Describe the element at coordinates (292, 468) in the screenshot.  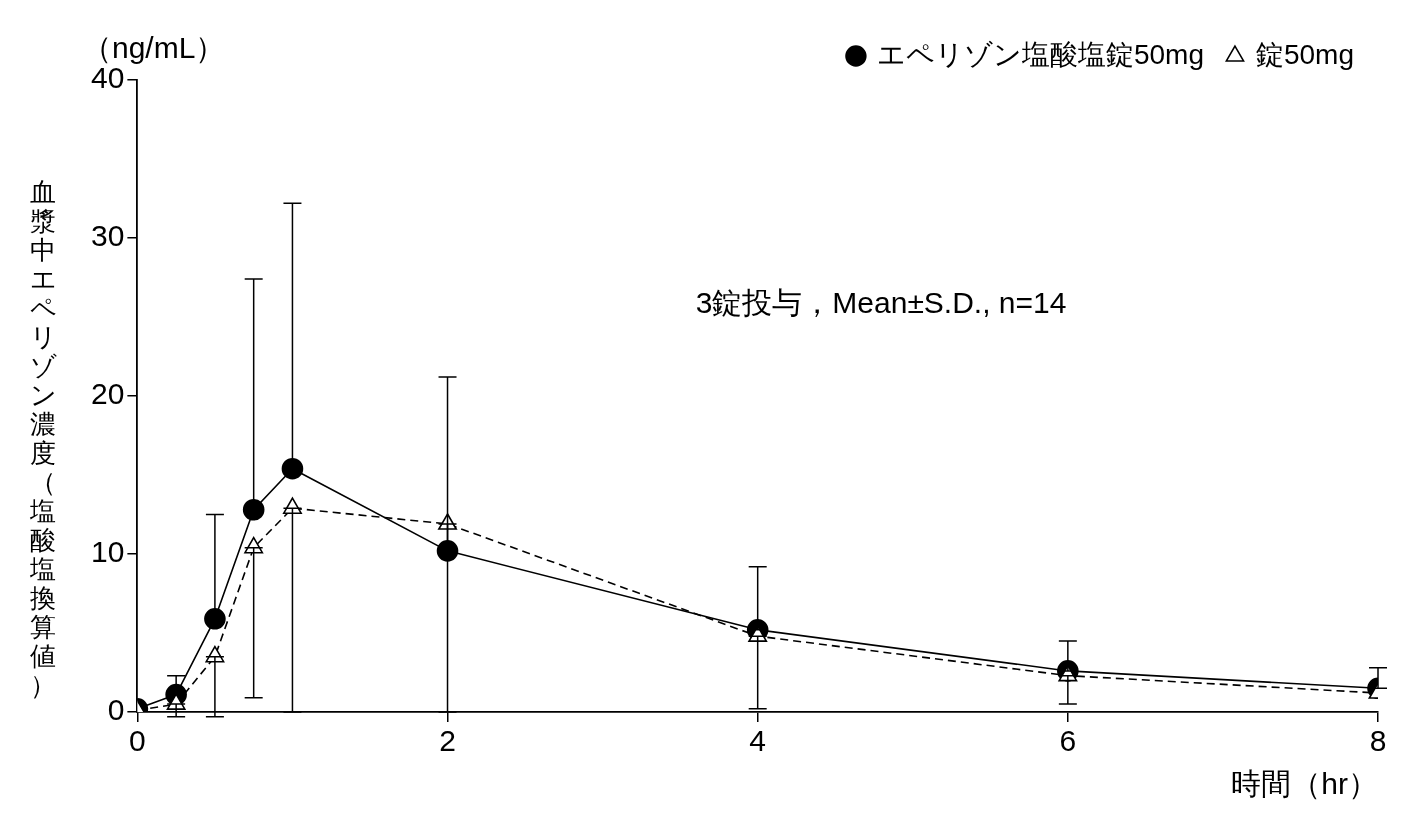
I see `point` at that location.